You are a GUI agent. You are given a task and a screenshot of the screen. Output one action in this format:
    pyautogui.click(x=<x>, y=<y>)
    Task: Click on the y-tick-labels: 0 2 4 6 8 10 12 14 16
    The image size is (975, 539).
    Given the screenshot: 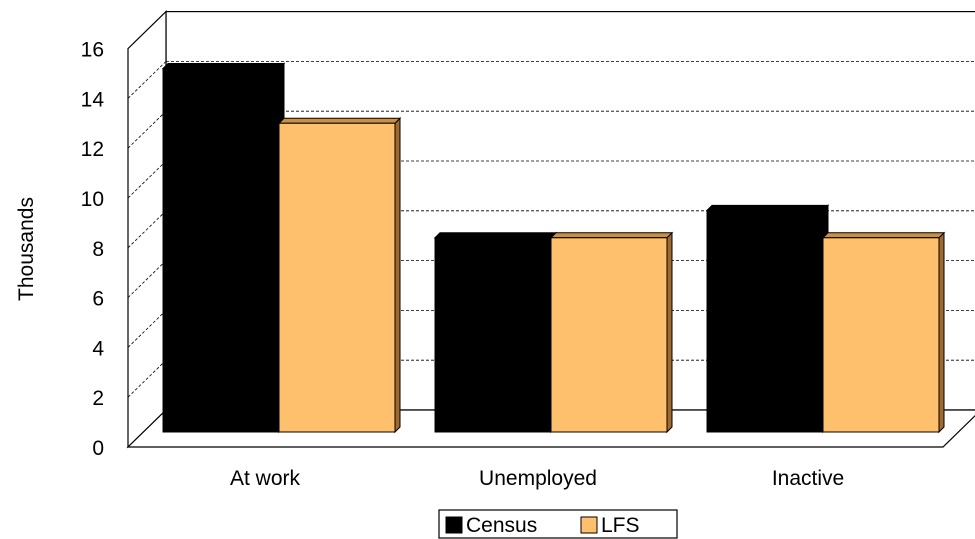 What is the action you would take?
    pyautogui.click(x=93, y=249)
    